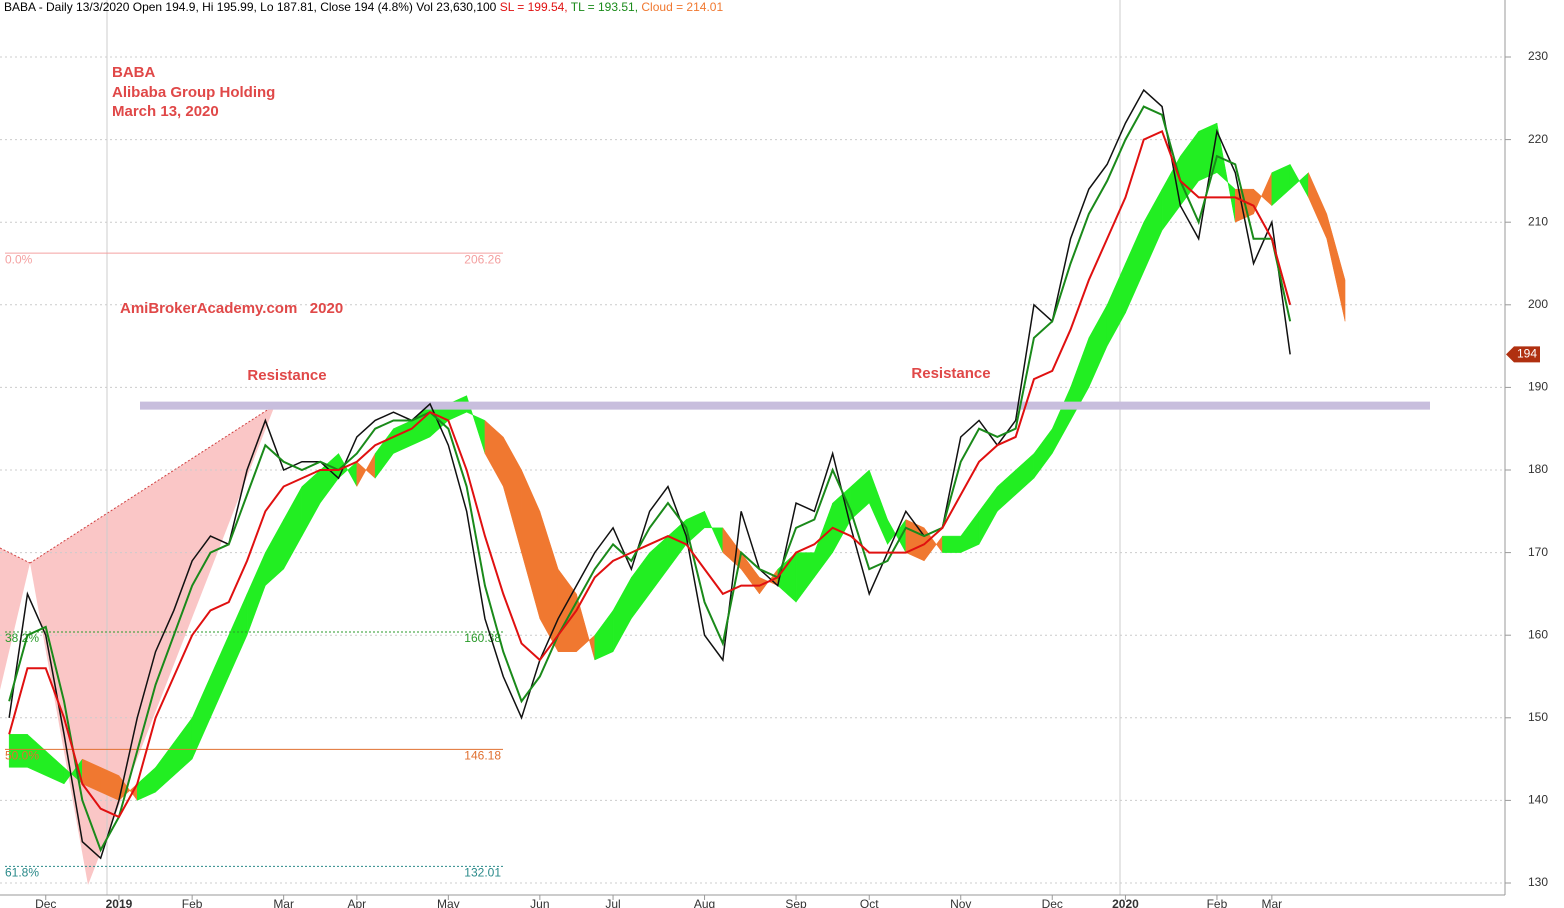 This screenshot has width=1564, height=908. I want to click on x-tick-label: Oct, so click(869, 902).